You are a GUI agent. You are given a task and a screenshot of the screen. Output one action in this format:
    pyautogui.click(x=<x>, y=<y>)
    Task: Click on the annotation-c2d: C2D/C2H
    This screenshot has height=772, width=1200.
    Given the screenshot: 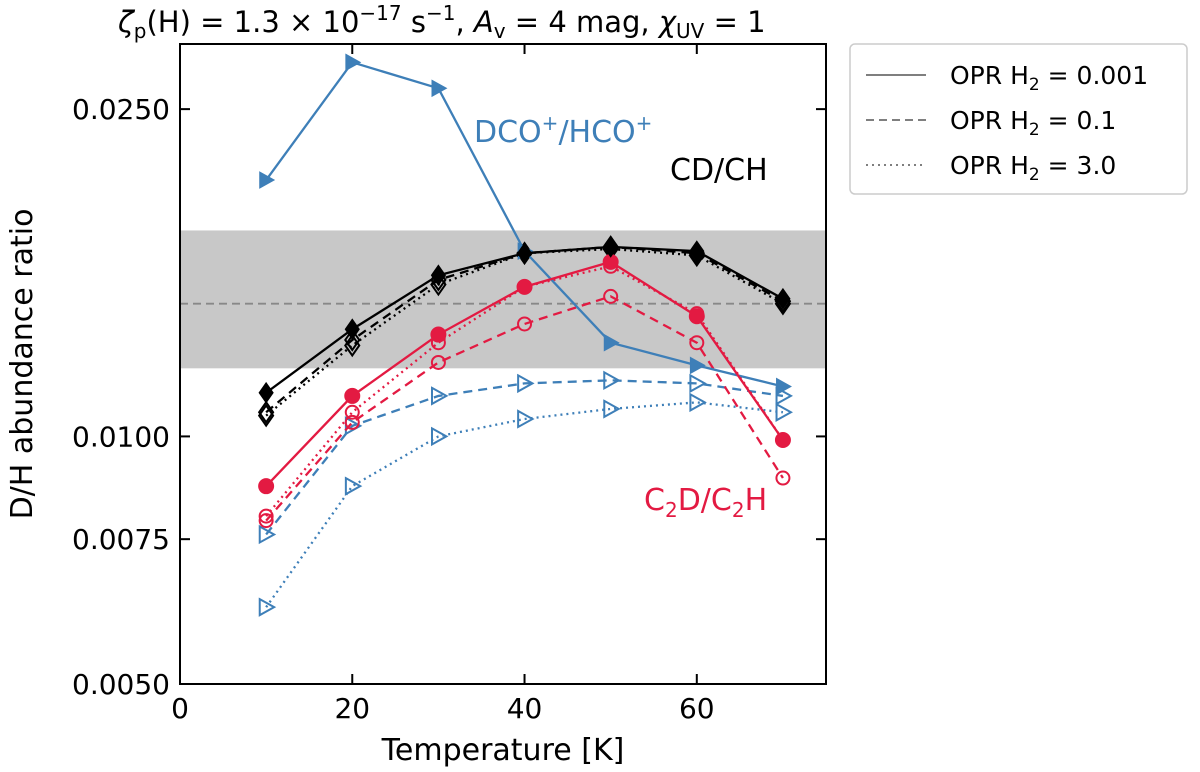 What is the action you would take?
    pyautogui.click(x=705, y=502)
    